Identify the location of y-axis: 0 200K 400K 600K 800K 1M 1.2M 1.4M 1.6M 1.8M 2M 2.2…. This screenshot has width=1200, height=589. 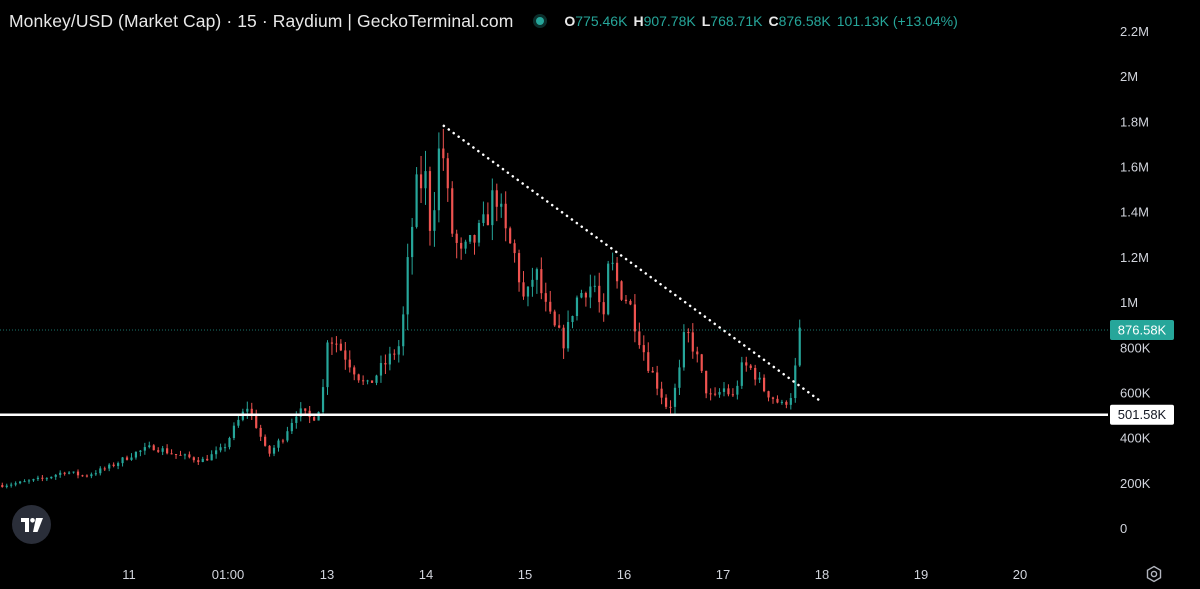
(1135, 280).